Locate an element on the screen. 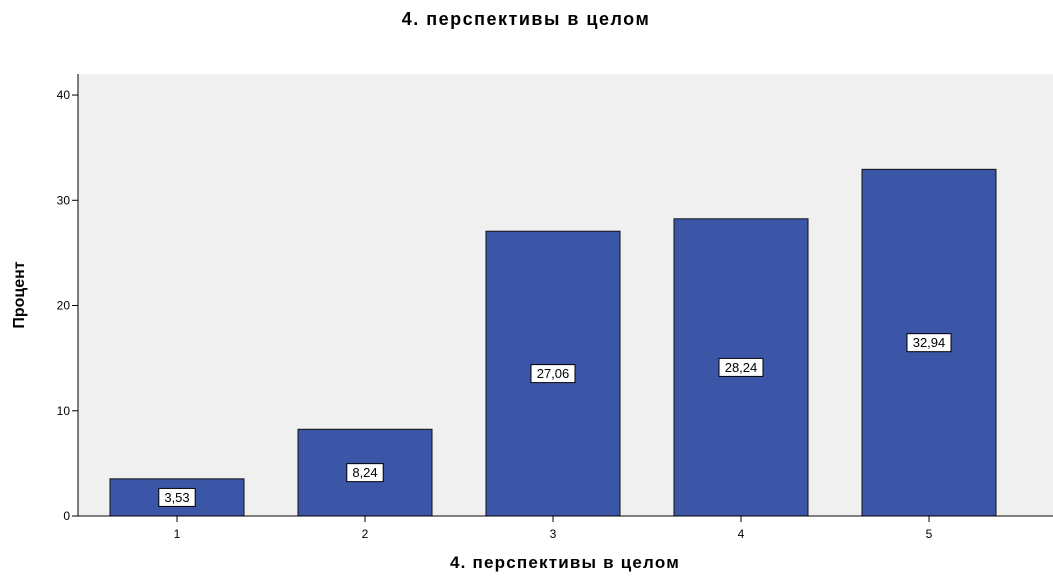 The height and width of the screenshot is (579, 1053). y-tick-label: 40 is located at coordinates (64, 95).